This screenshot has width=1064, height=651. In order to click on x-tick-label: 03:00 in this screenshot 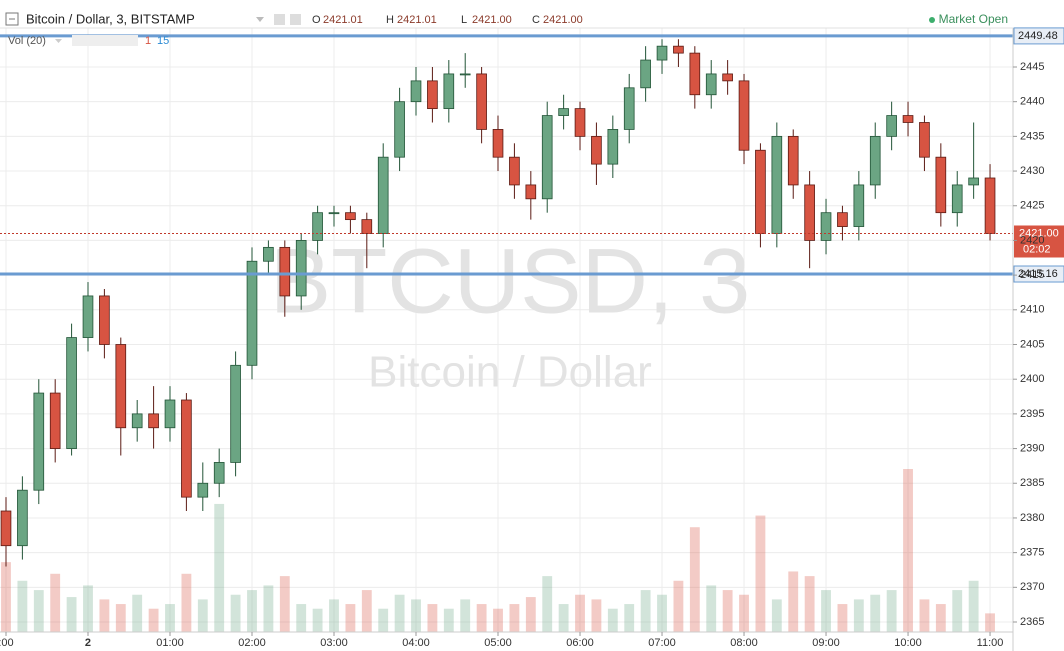, I will do `click(334, 643)`.